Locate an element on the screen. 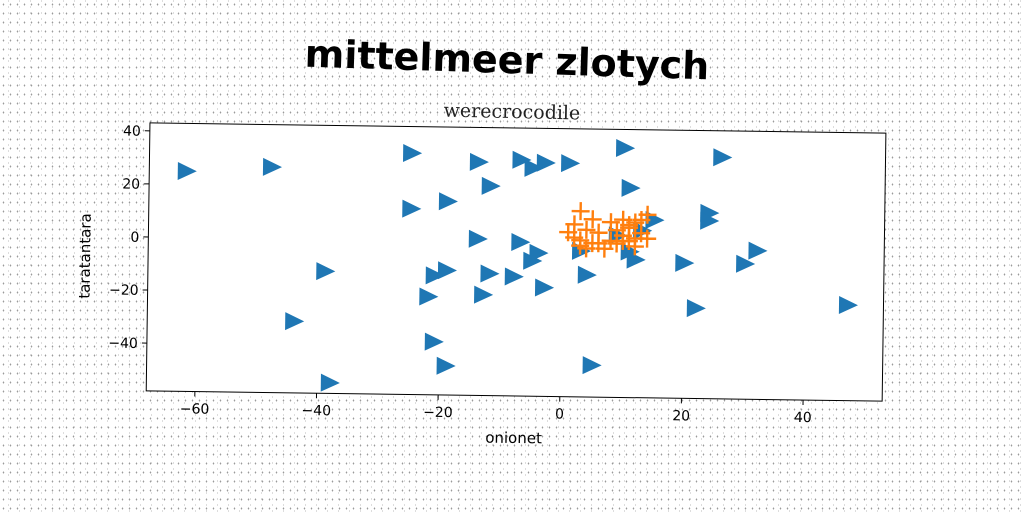 The width and height of the screenshot is (1024, 512). x-tick-label: −40 is located at coordinates (316, 411).